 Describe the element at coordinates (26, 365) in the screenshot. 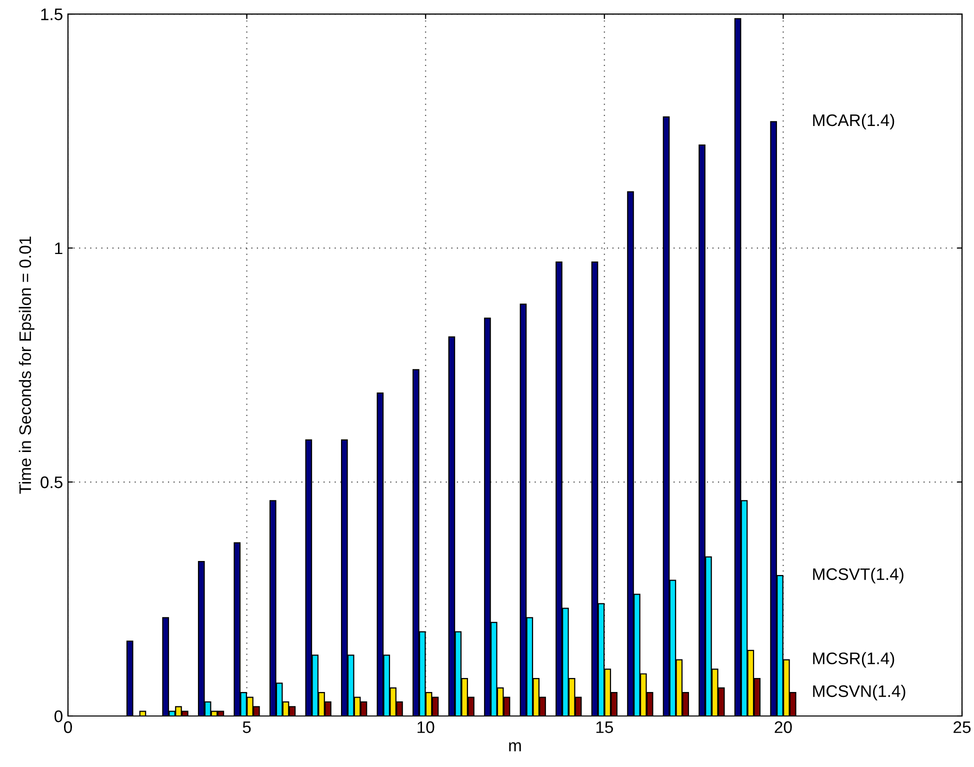

I see `y-axis-title: Time in Seconds for Epsilon = 0.01` at that location.